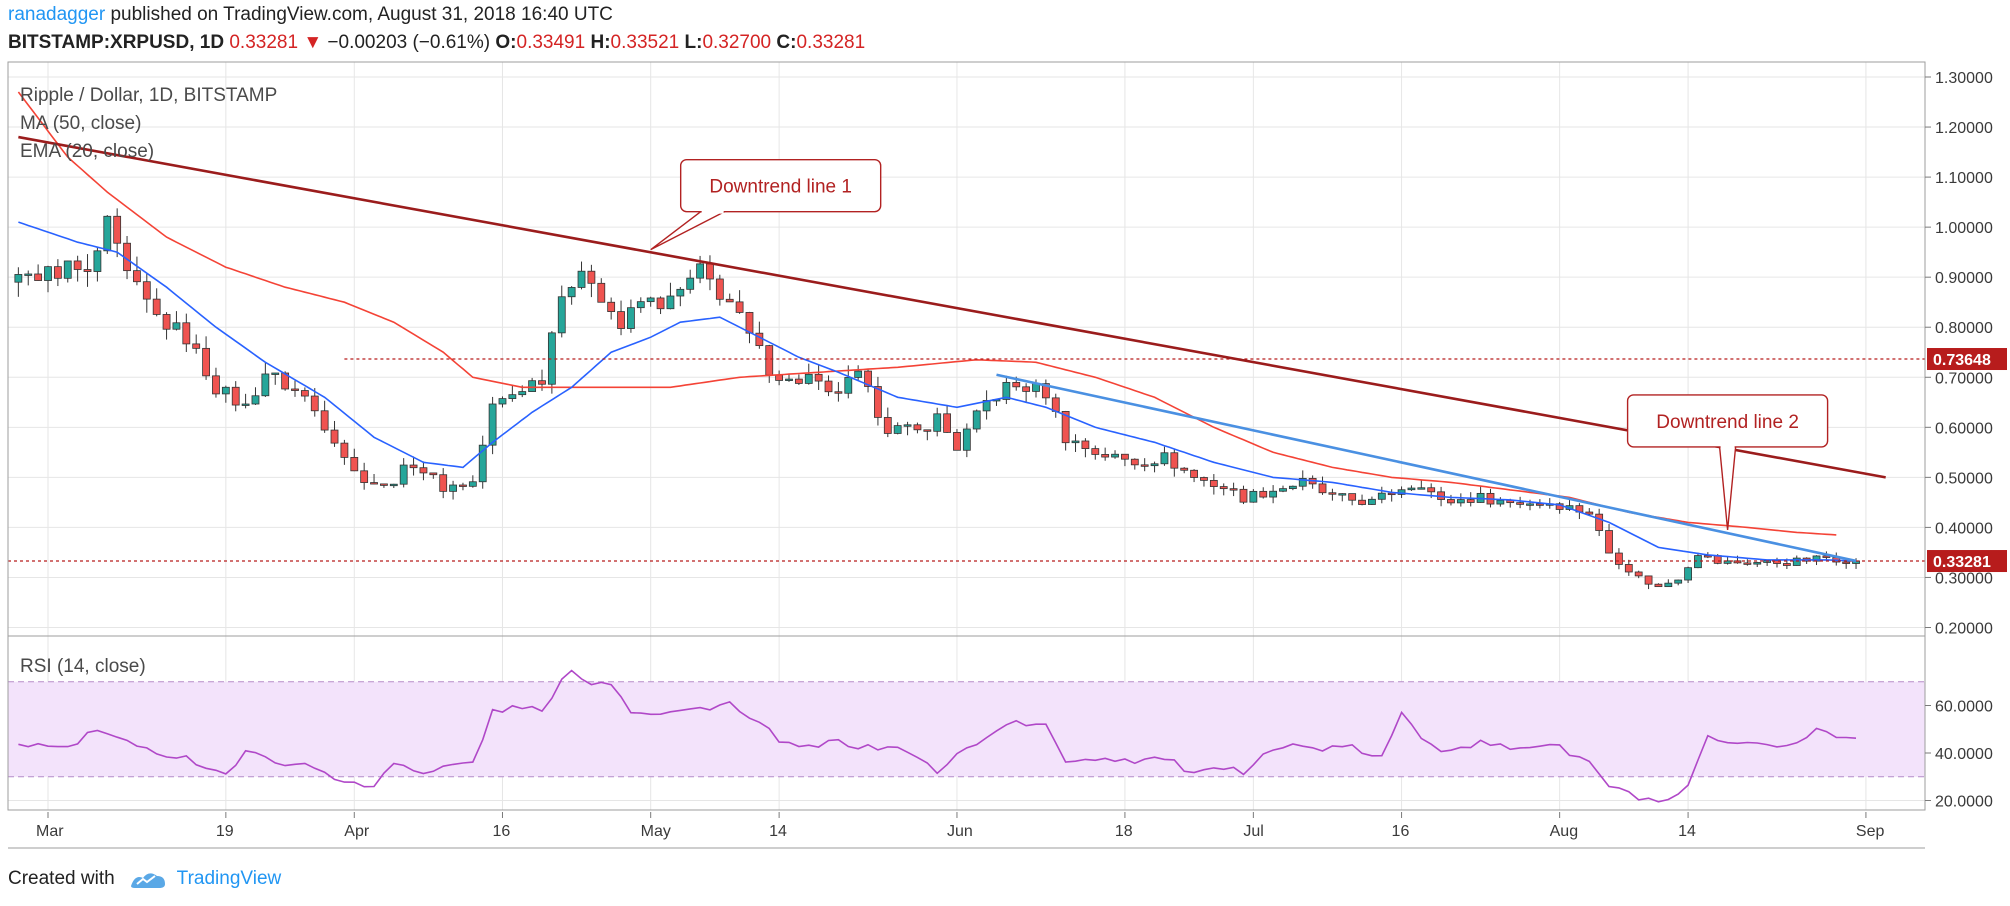 The image size is (2010, 906). What do you see at coordinates (687, 230) in the screenshot?
I see `callout-pointer` at bounding box center [687, 230].